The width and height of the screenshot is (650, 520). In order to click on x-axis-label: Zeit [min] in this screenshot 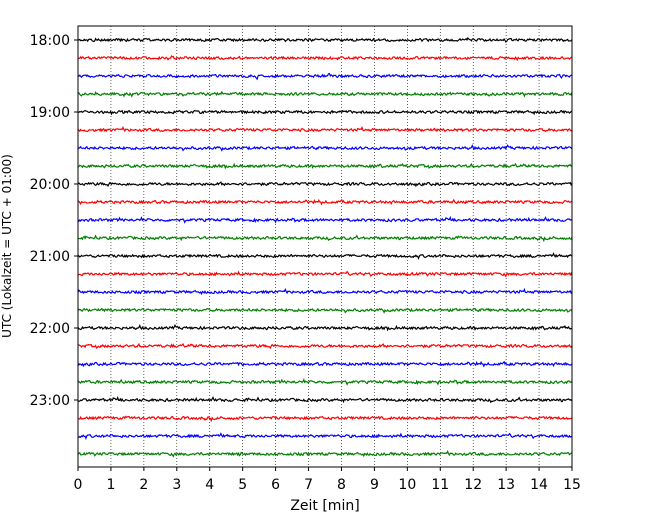, I will do `click(324, 506)`.